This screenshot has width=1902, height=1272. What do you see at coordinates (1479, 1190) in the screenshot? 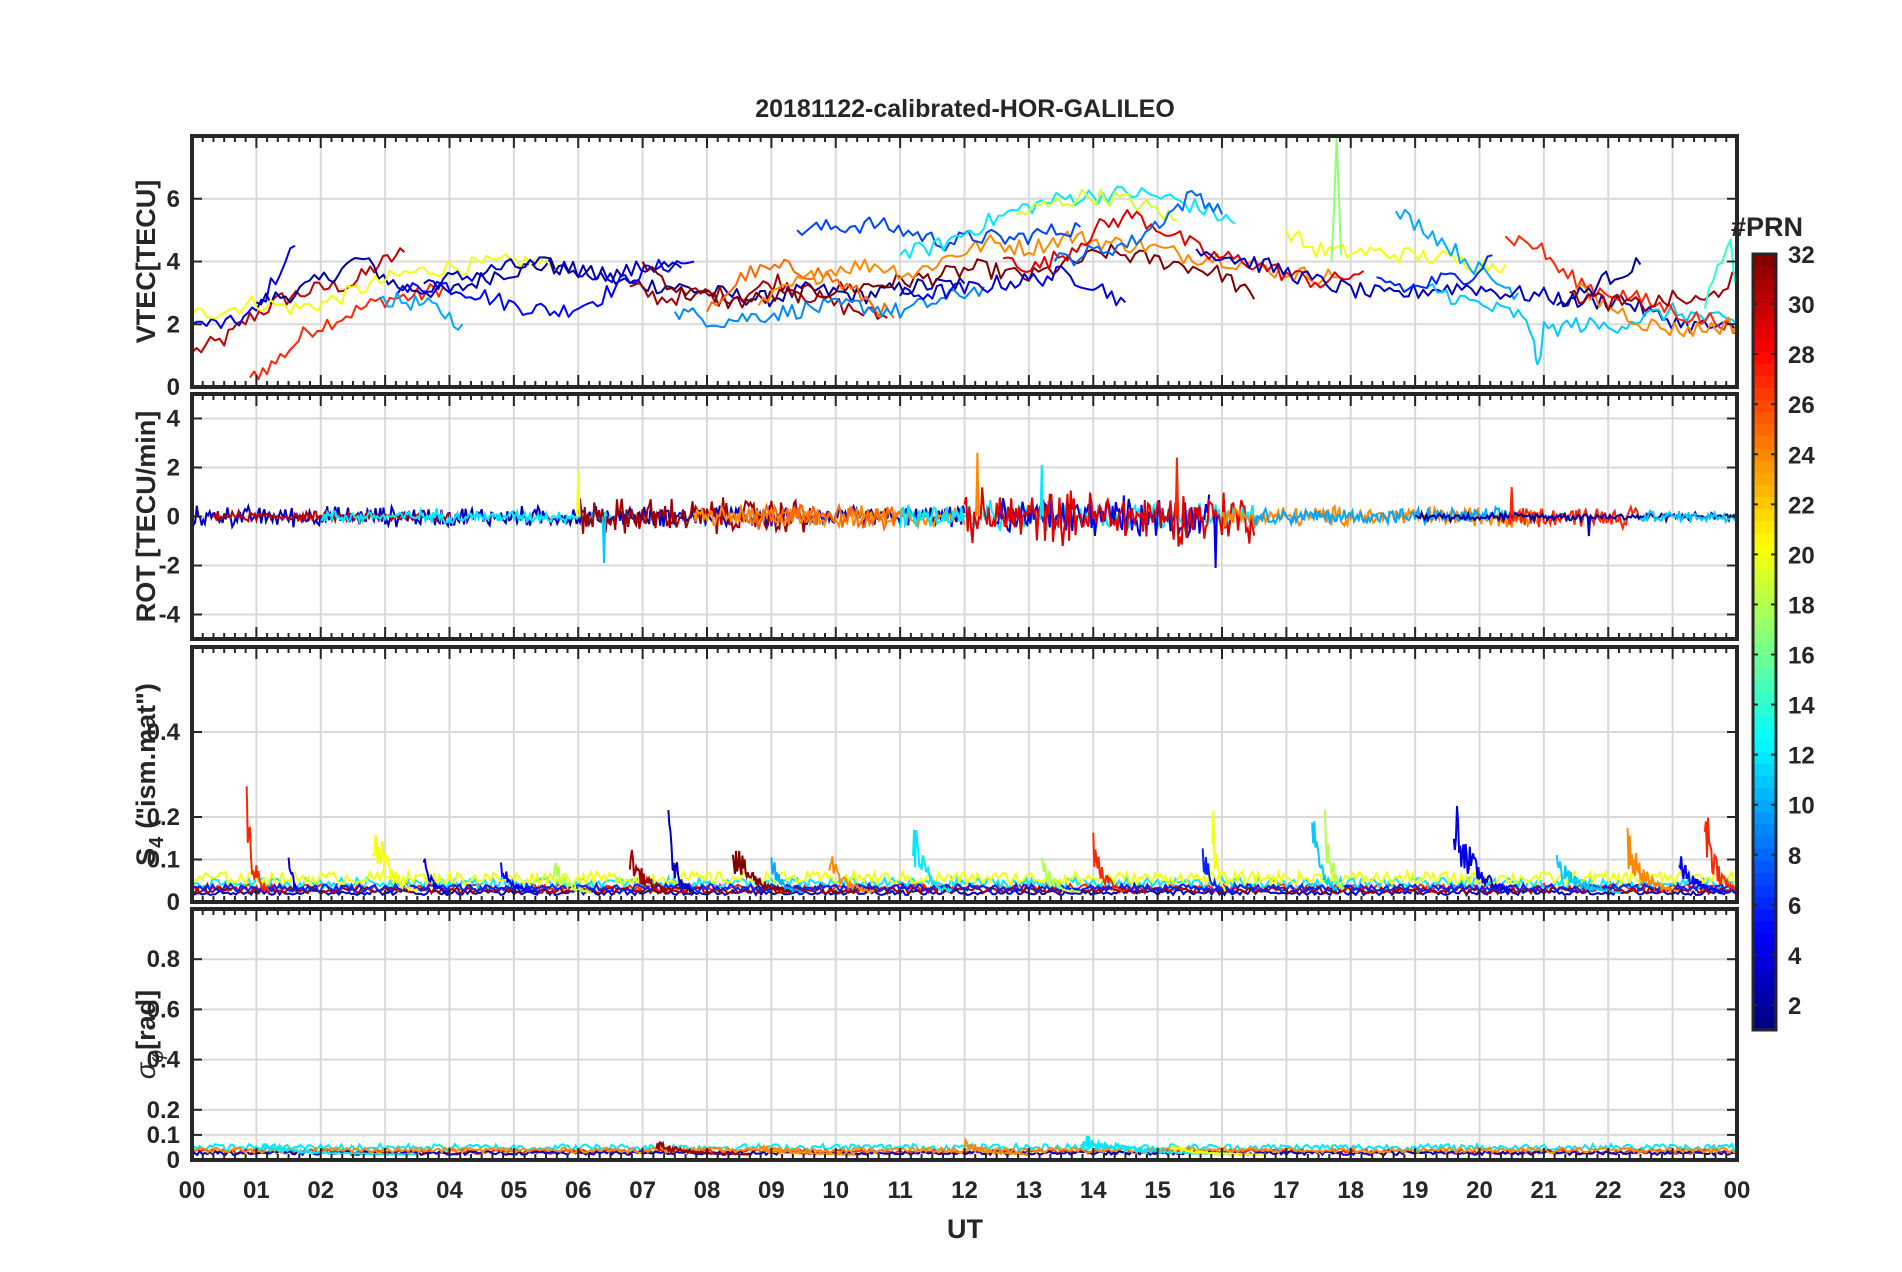
I see `x-tick-label: 20` at bounding box center [1479, 1190].